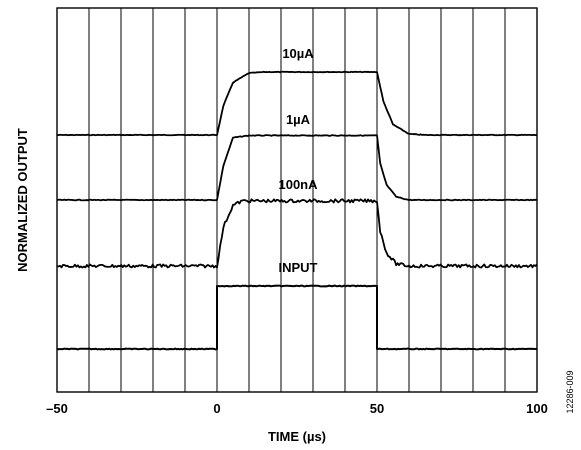  What do you see at coordinates (57, 408) in the screenshot?
I see `x-tick-label: –50` at bounding box center [57, 408].